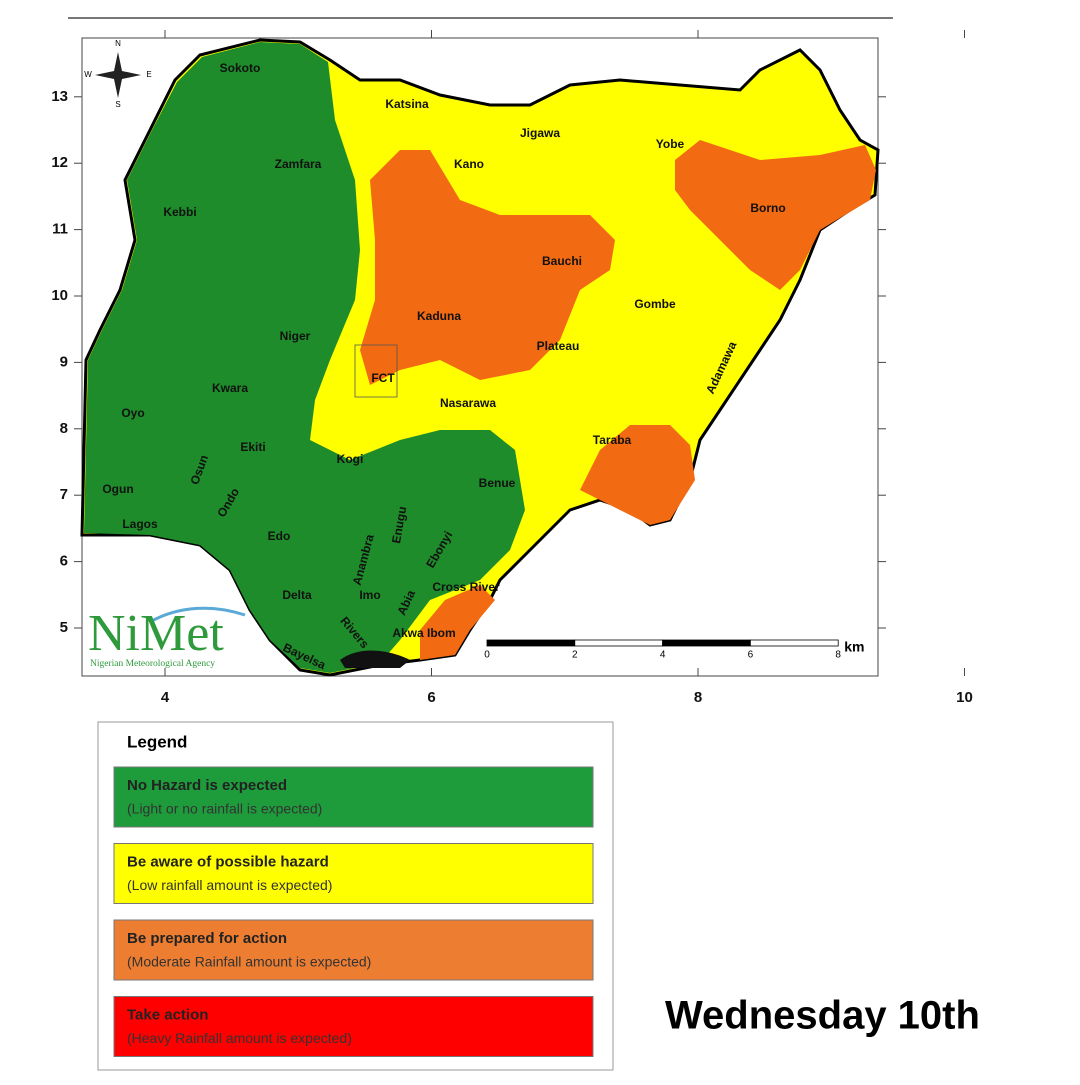 The image size is (1080, 1085). Describe the element at coordinates (637, 475) in the screenshot. I see `orange-taraba` at that location.